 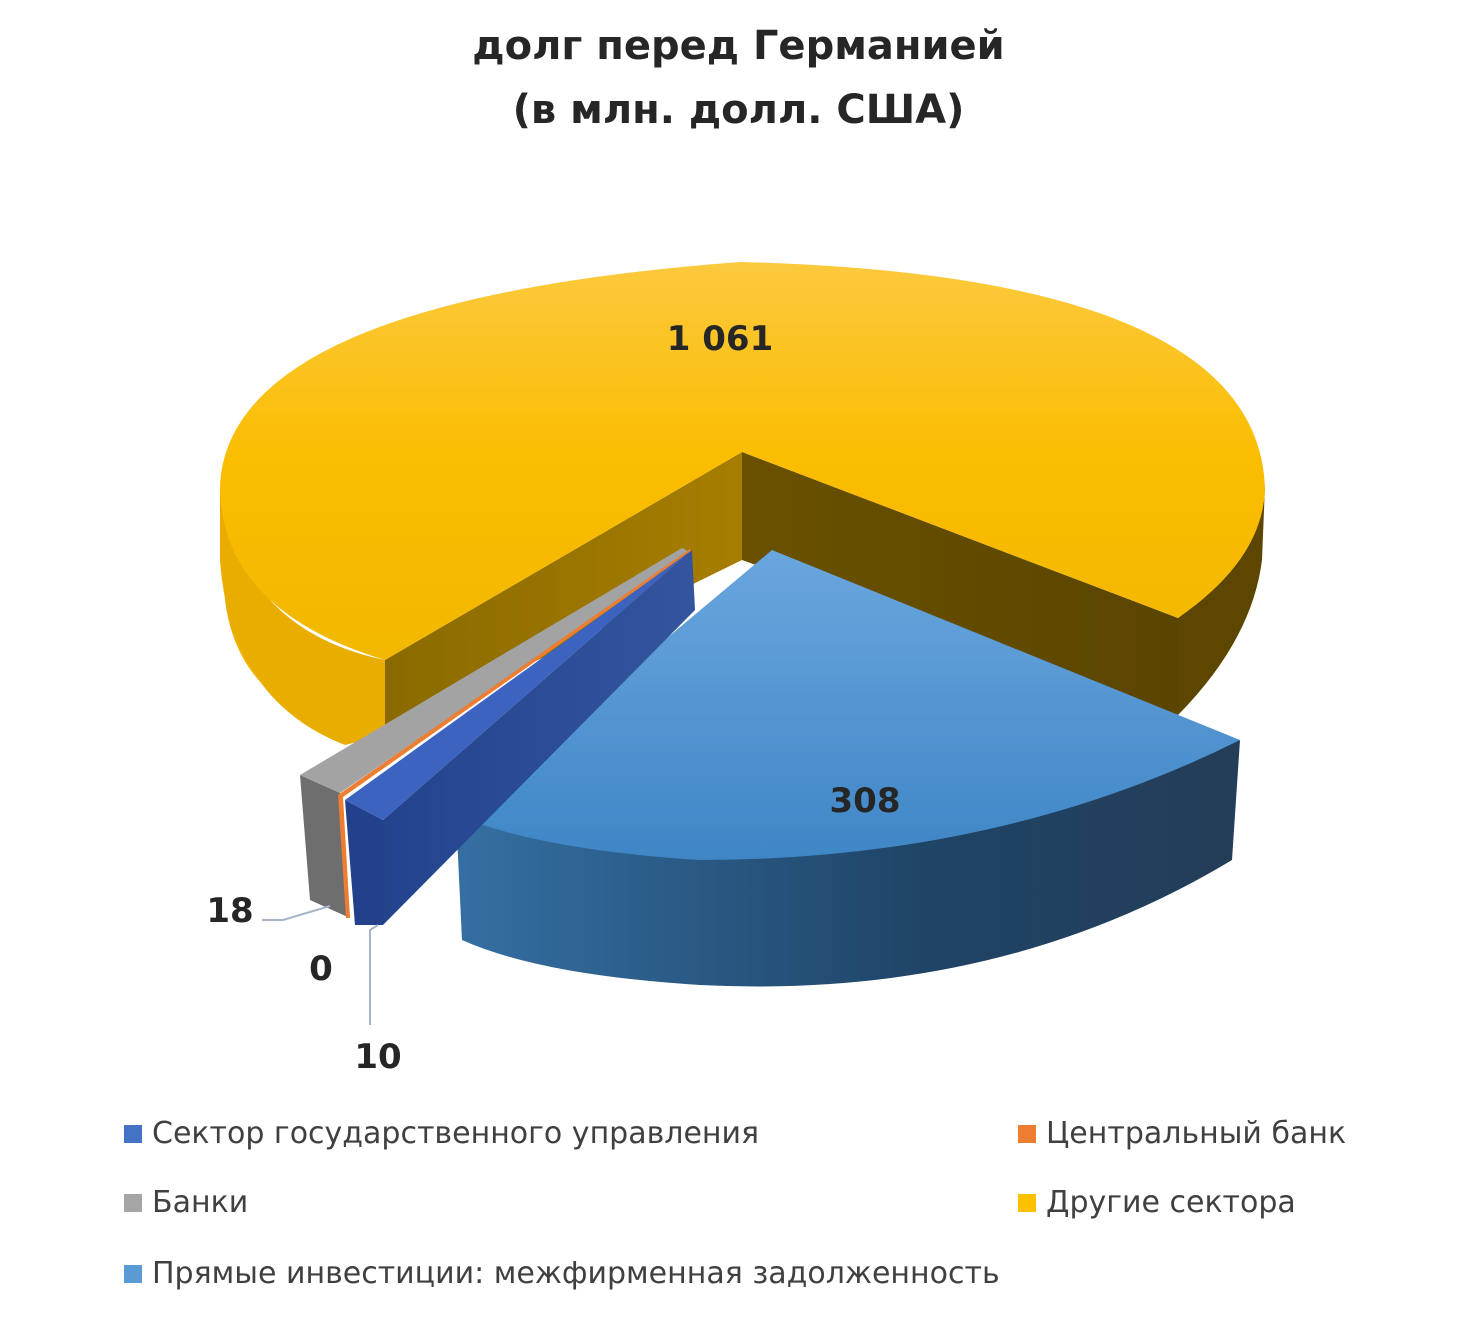 I want to click on slice-gov-top, so click(x=518, y=685).